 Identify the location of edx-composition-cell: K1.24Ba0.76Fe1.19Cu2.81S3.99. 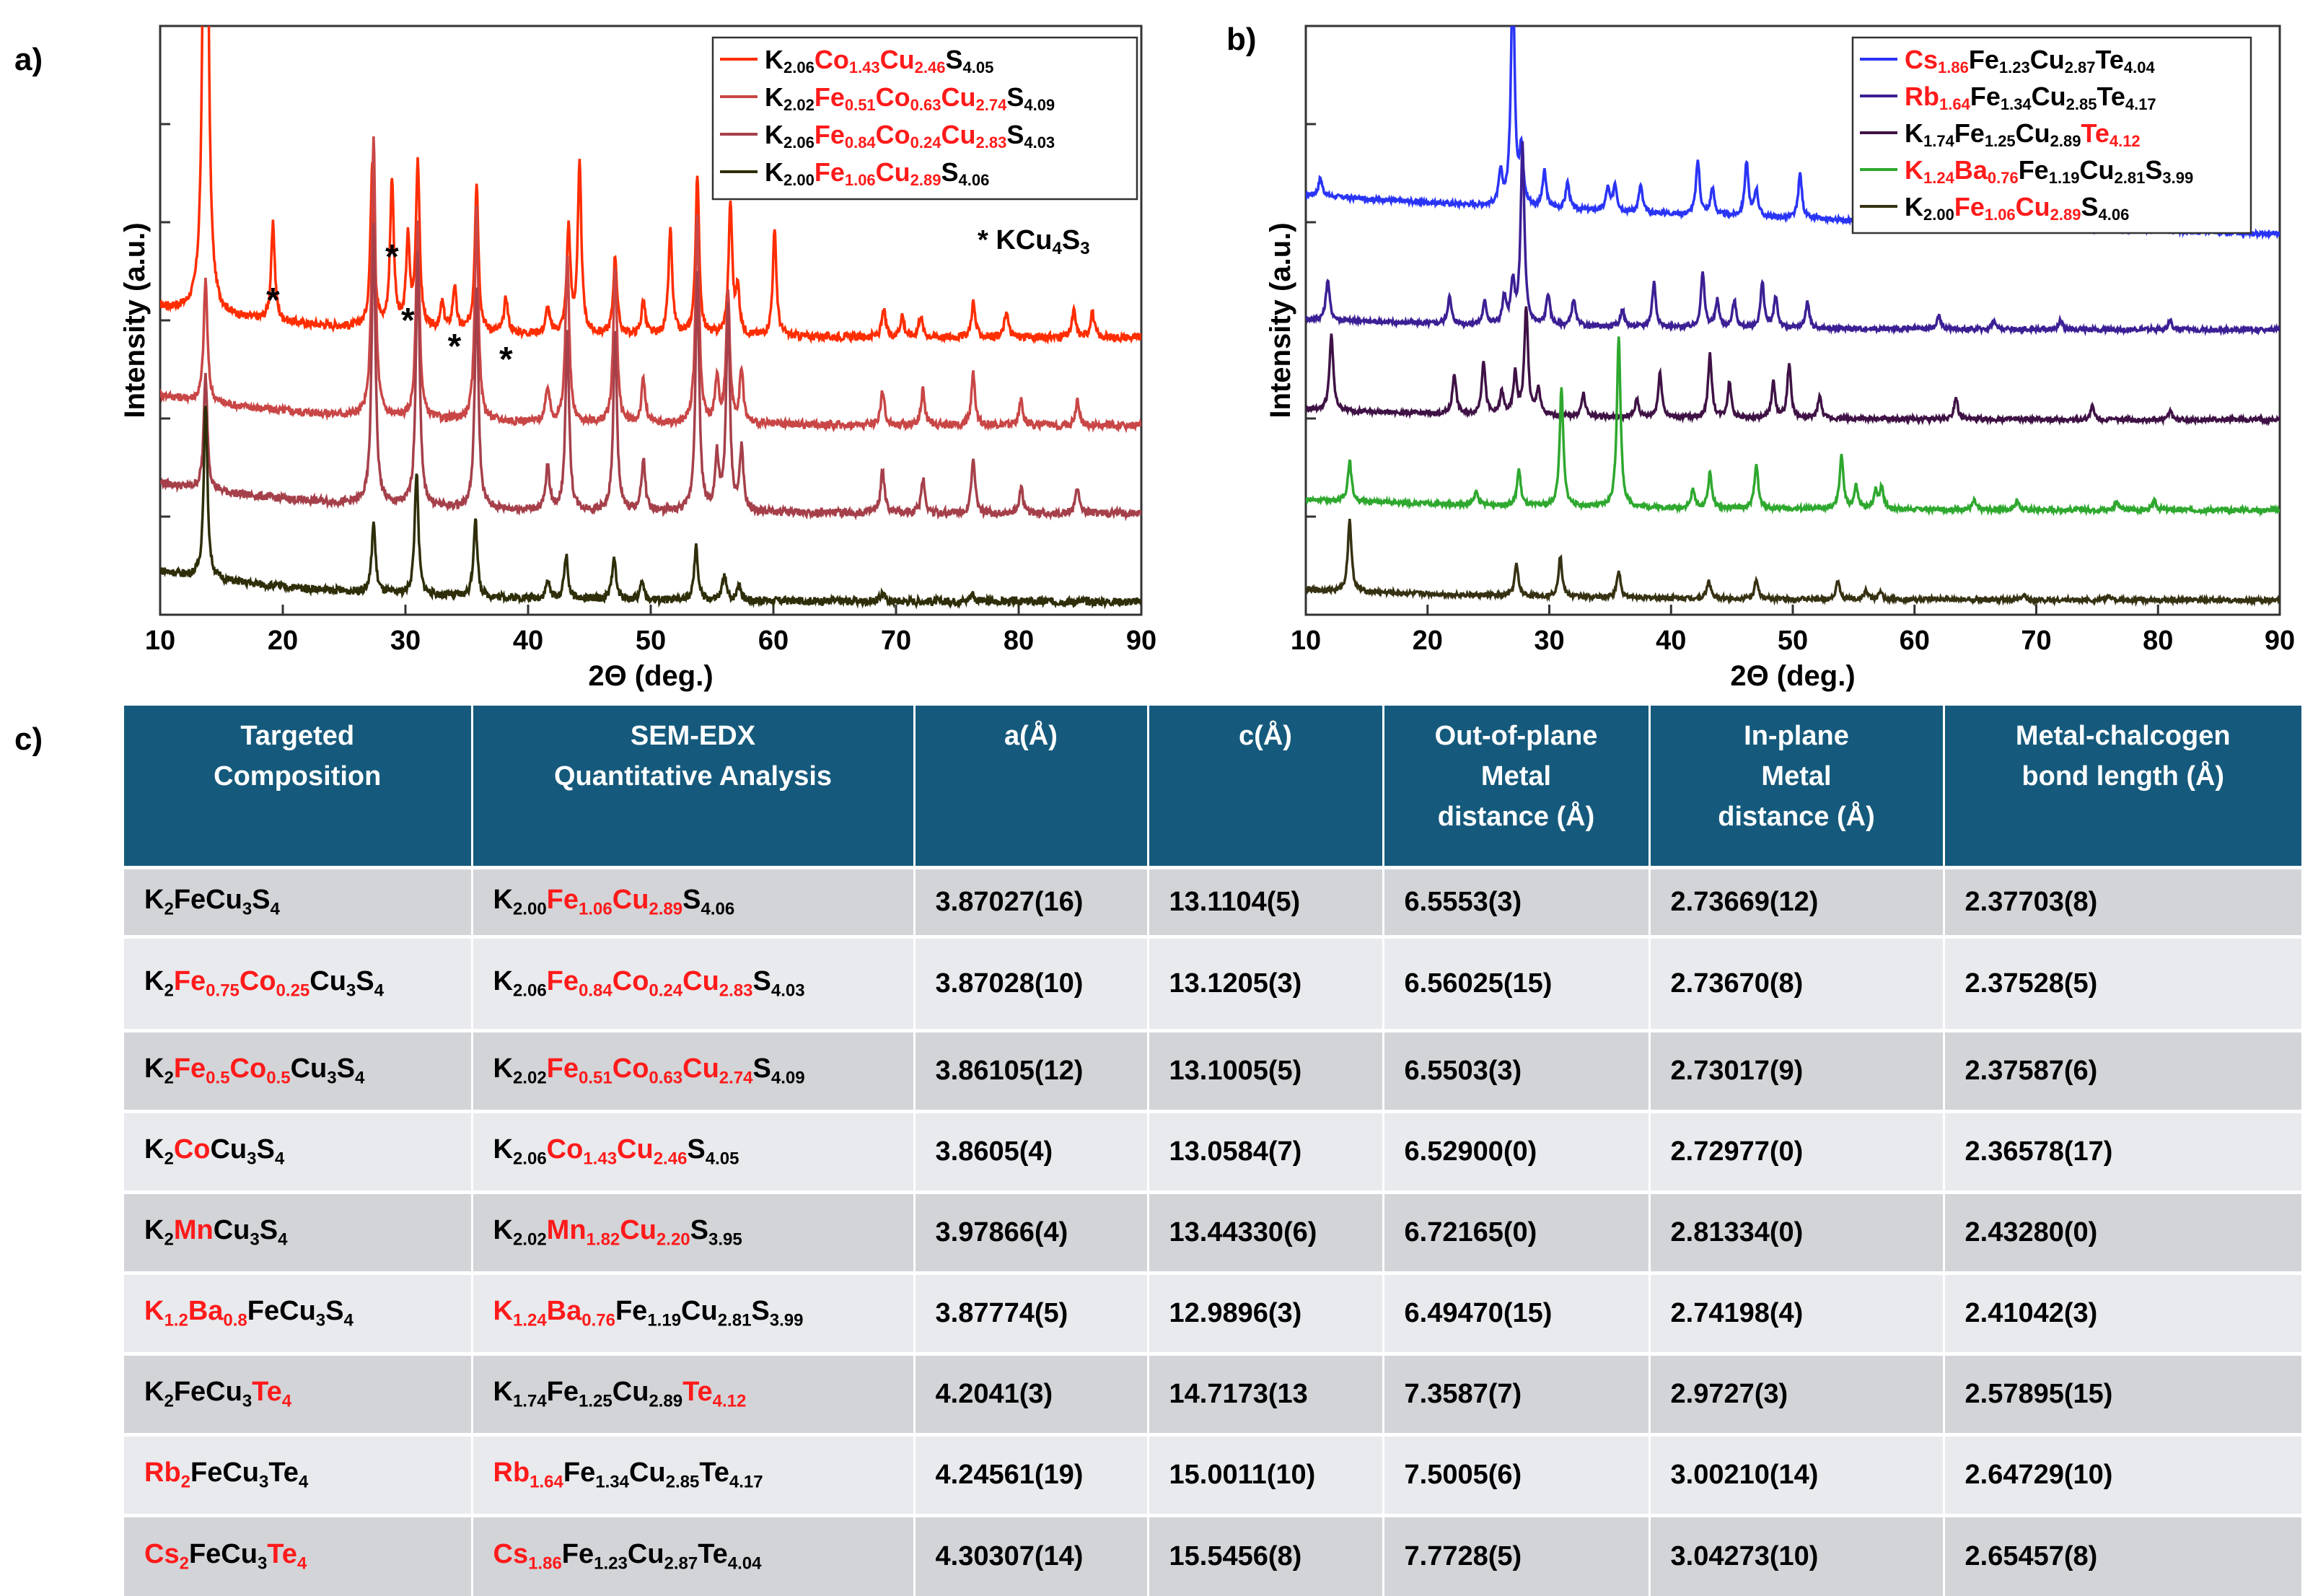
(694, 1312).